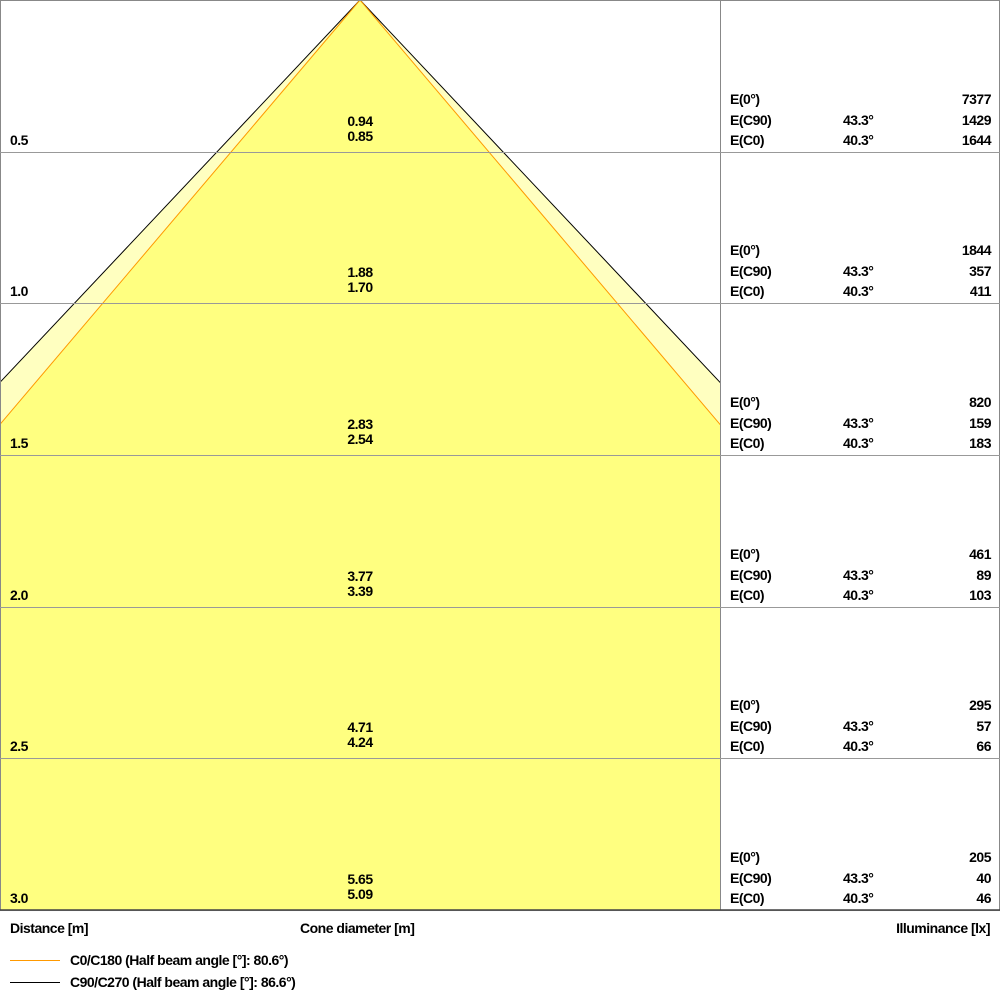 Image resolution: width=1000 pixels, height=1000 pixels. Describe the element at coordinates (983, 898) in the screenshot. I see `ec0-value: 46` at that location.